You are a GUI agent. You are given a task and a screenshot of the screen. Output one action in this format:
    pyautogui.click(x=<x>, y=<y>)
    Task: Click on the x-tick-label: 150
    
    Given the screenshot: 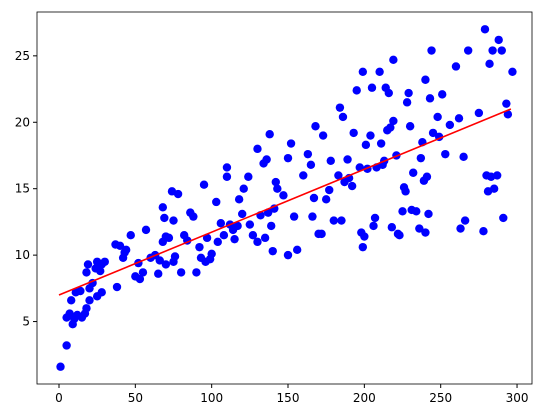 What is the action you would take?
    pyautogui.click(x=288, y=398)
    